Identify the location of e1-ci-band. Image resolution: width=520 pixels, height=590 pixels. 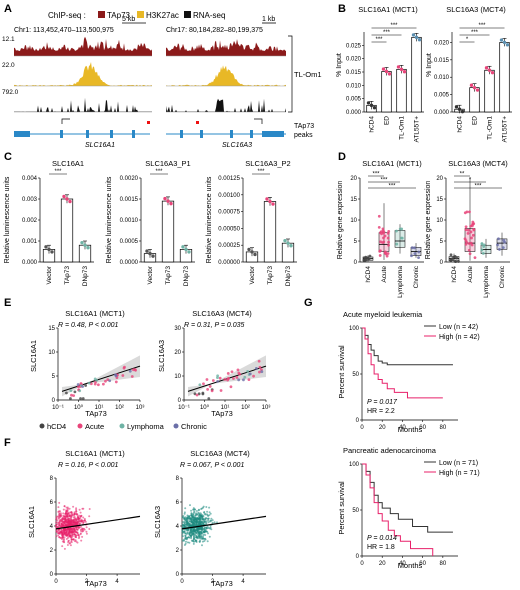
(101, 376).